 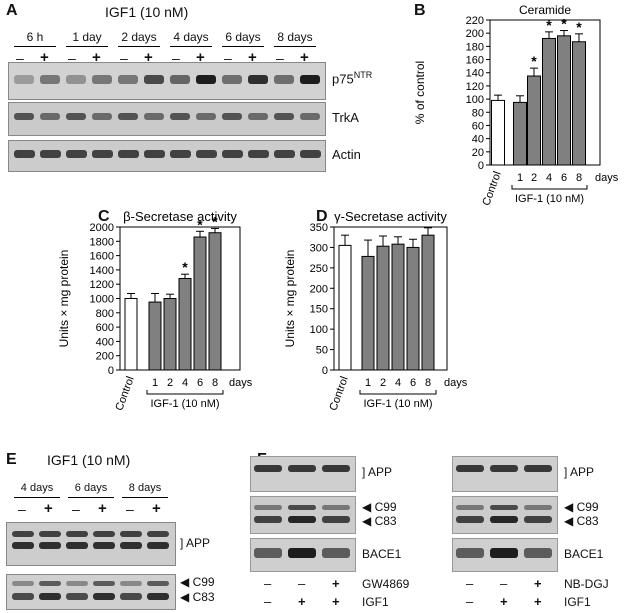 What do you see at coordinates (102, 257) in the screenshot?
I see `y-tick-label: 1600` at bounding box center [102, 257].